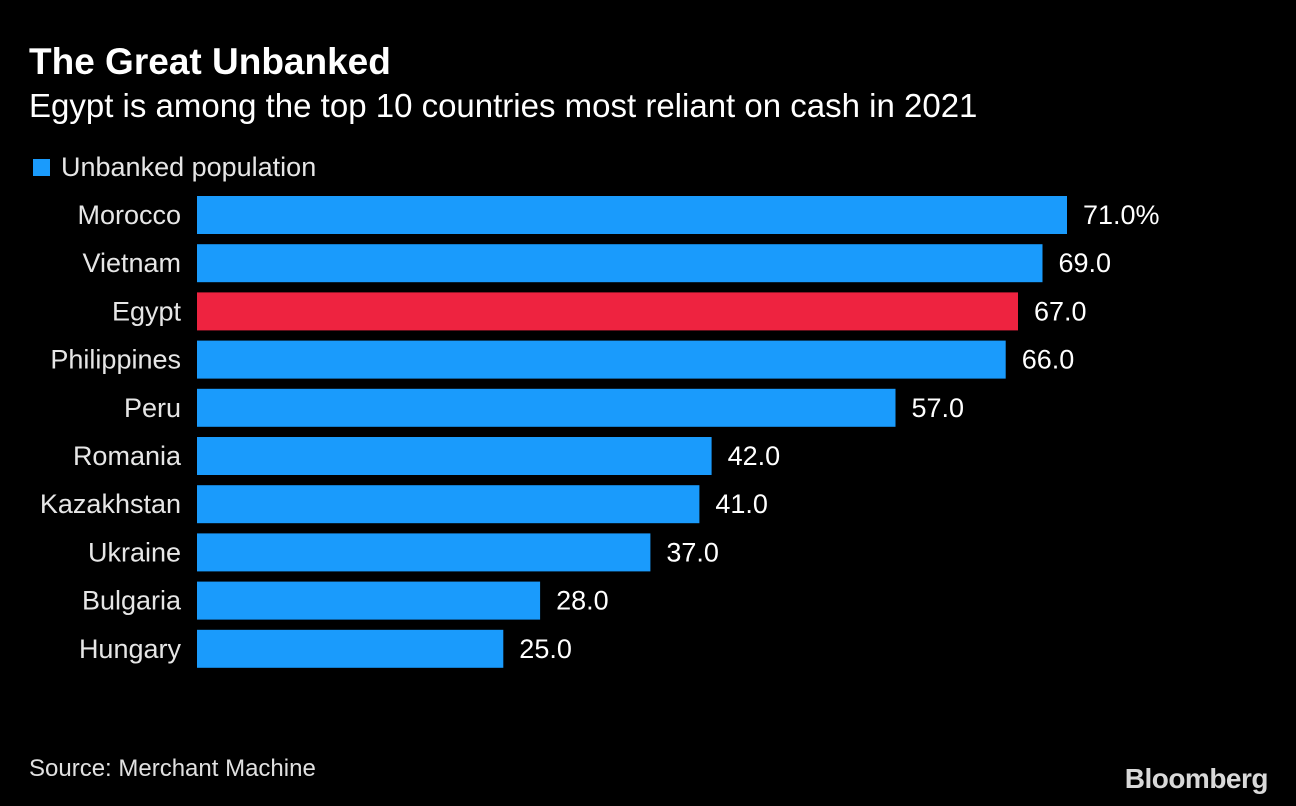 This screenshot has height=806, width=1296. Describe the element at coordinates (129, 215) in the screenshot. I see `category-label-morocco: Morocco` at that location.